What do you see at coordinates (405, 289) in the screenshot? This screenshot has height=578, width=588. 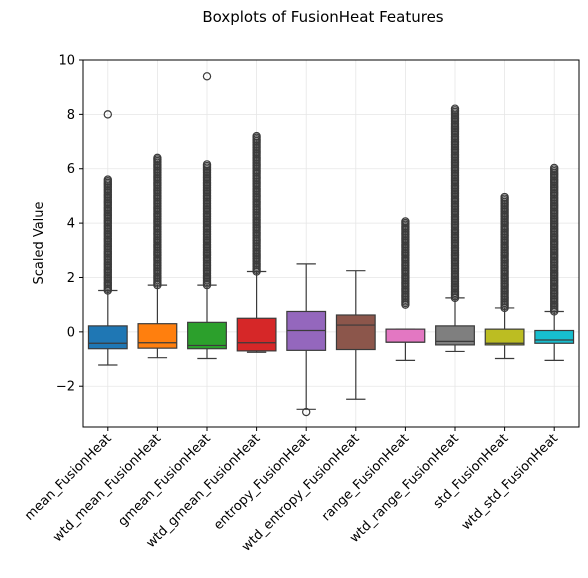 I see `box-range_FusionHeat` at bounding box center [405, 289].